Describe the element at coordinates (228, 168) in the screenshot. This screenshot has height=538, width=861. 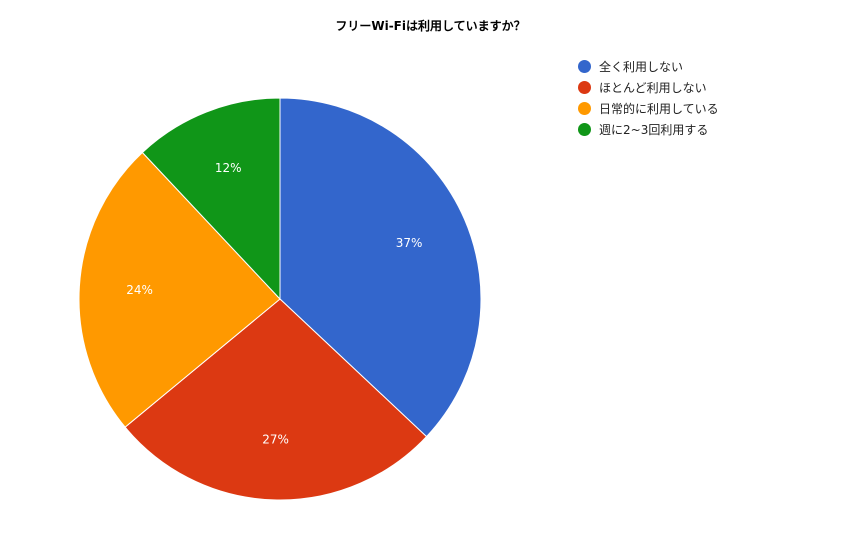
I see `slice-label: 12%` at that location.